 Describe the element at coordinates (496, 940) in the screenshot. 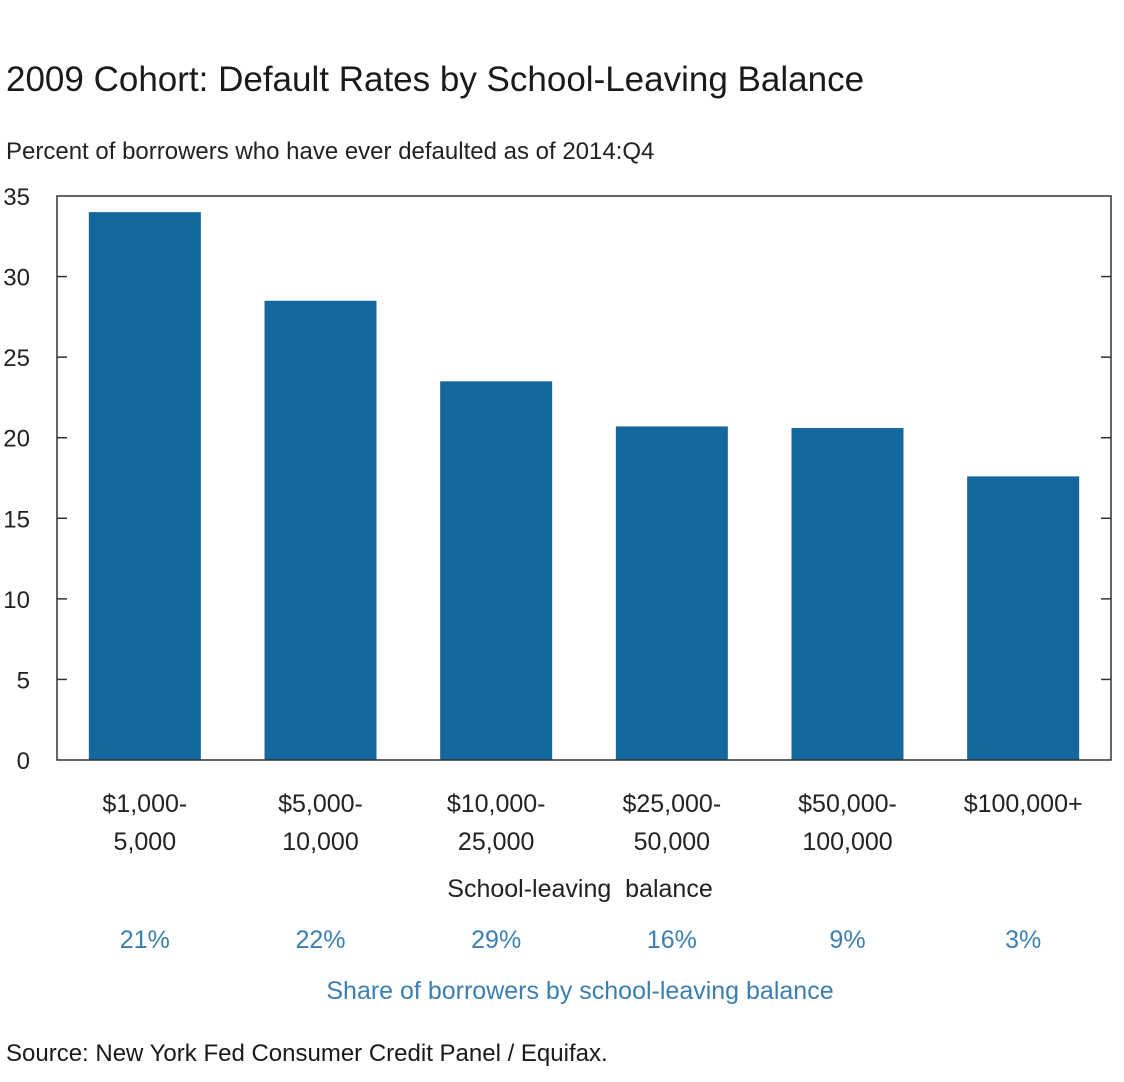

I see `share-label: 29%` at that location.